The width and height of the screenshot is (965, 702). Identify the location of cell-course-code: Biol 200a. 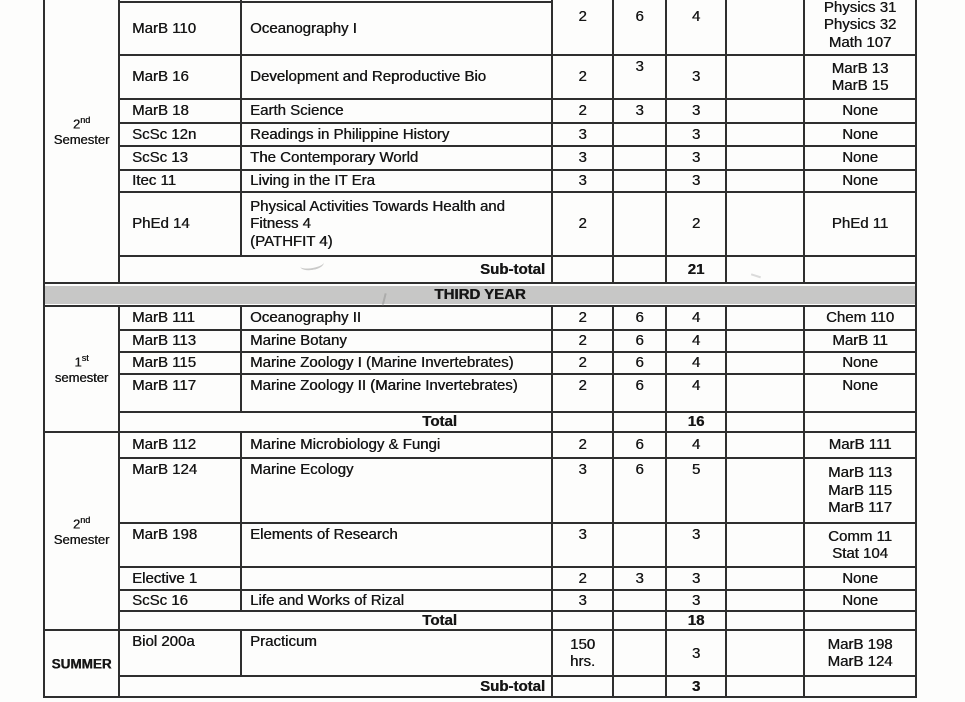
(180, 653).